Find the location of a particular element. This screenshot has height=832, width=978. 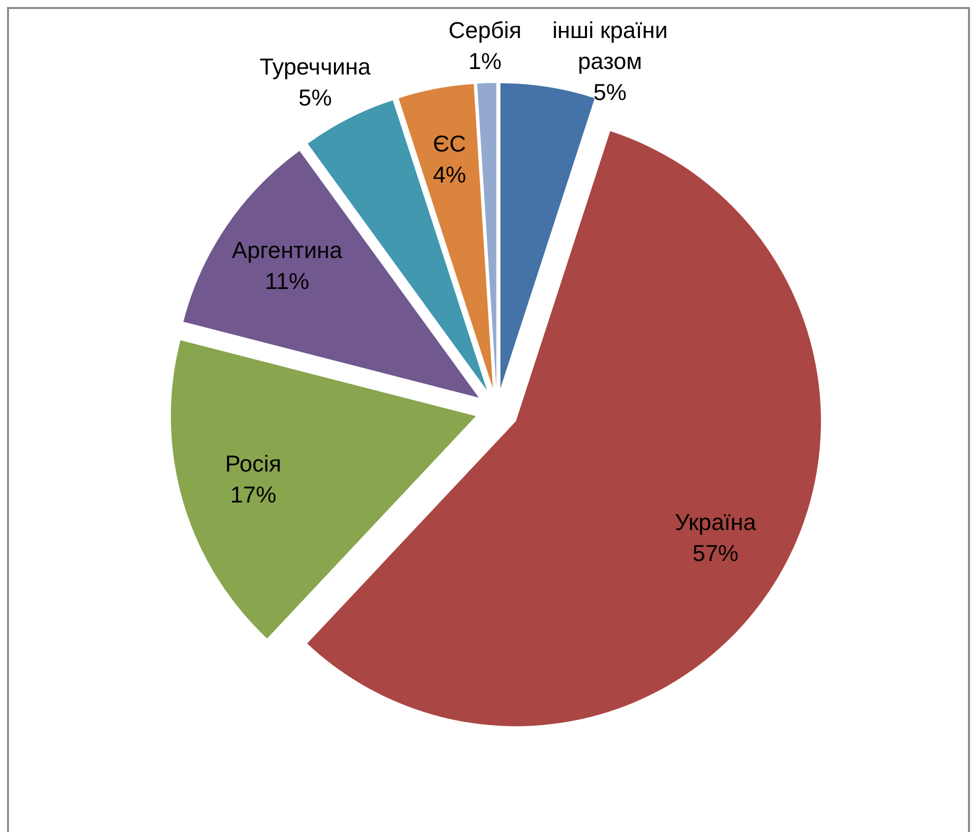

slice-label: Україна is located at coordinates (715, 522).